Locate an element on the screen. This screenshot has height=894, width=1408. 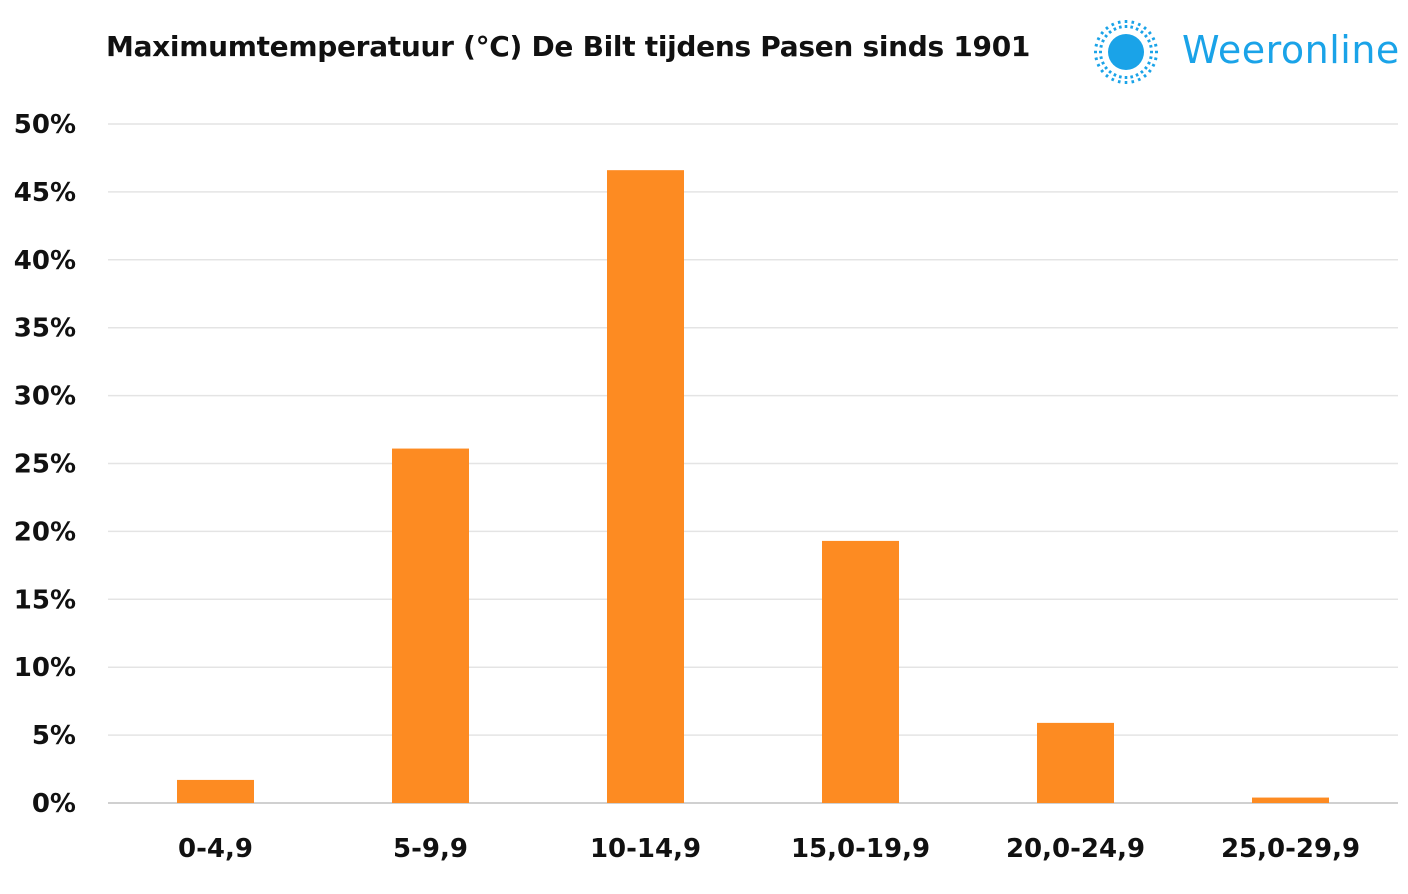
x-tick-label: 15,0-19,9 is located at coordinates (860, 849).